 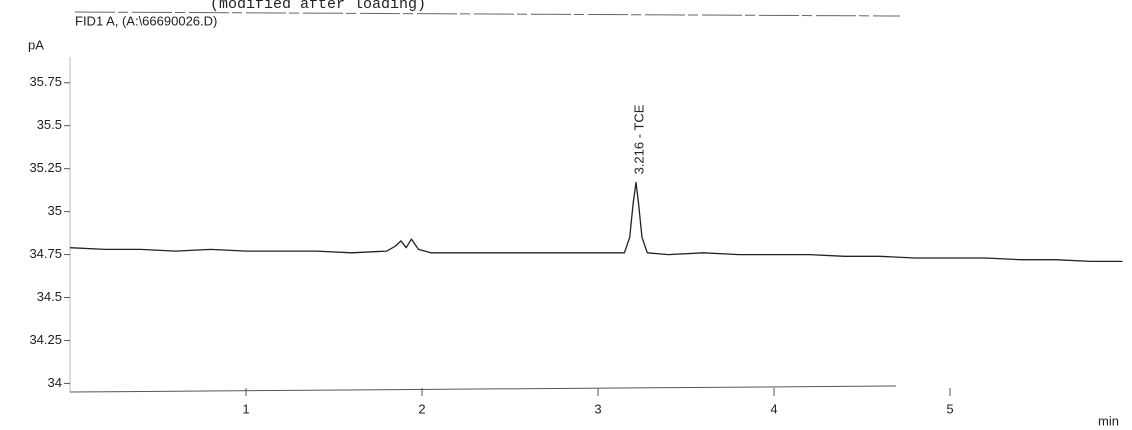 I want to click on y-tick-label: 35.5, so click(x=49, y=124).